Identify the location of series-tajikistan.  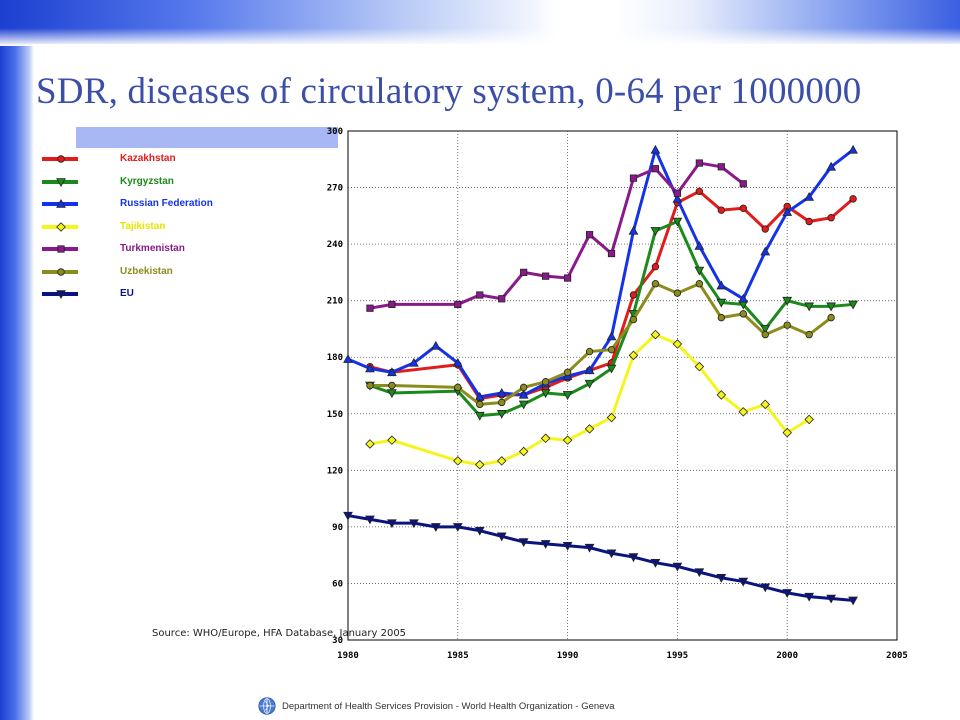
(589, 399).